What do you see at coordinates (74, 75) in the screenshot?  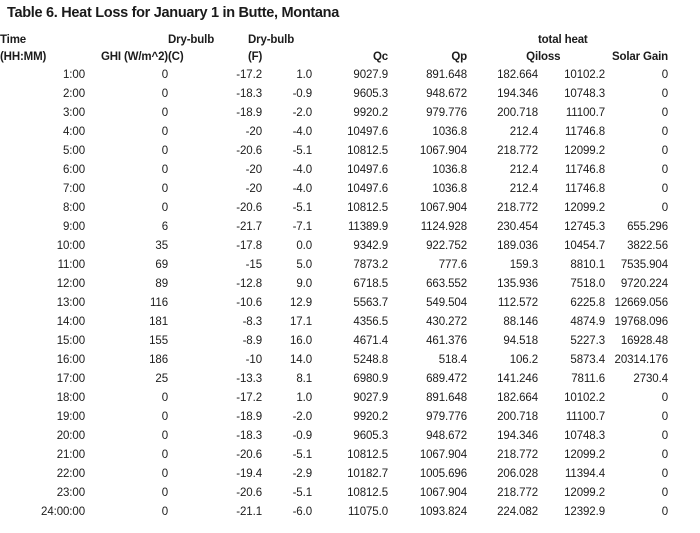 I see `cell-time: 1:00` at bounding box center [74, 75].